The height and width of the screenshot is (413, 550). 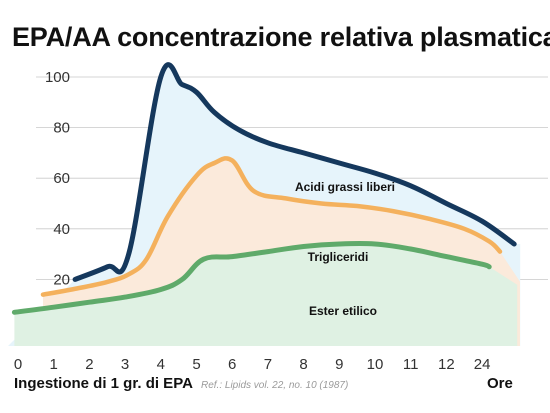 I want to click on y-tick-label: 20, so click(x=61, y=279).